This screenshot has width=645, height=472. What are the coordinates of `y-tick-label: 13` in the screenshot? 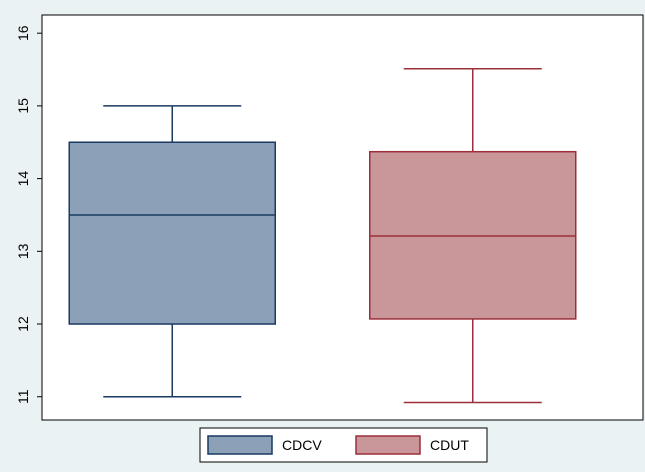 It's located at (23, 251).